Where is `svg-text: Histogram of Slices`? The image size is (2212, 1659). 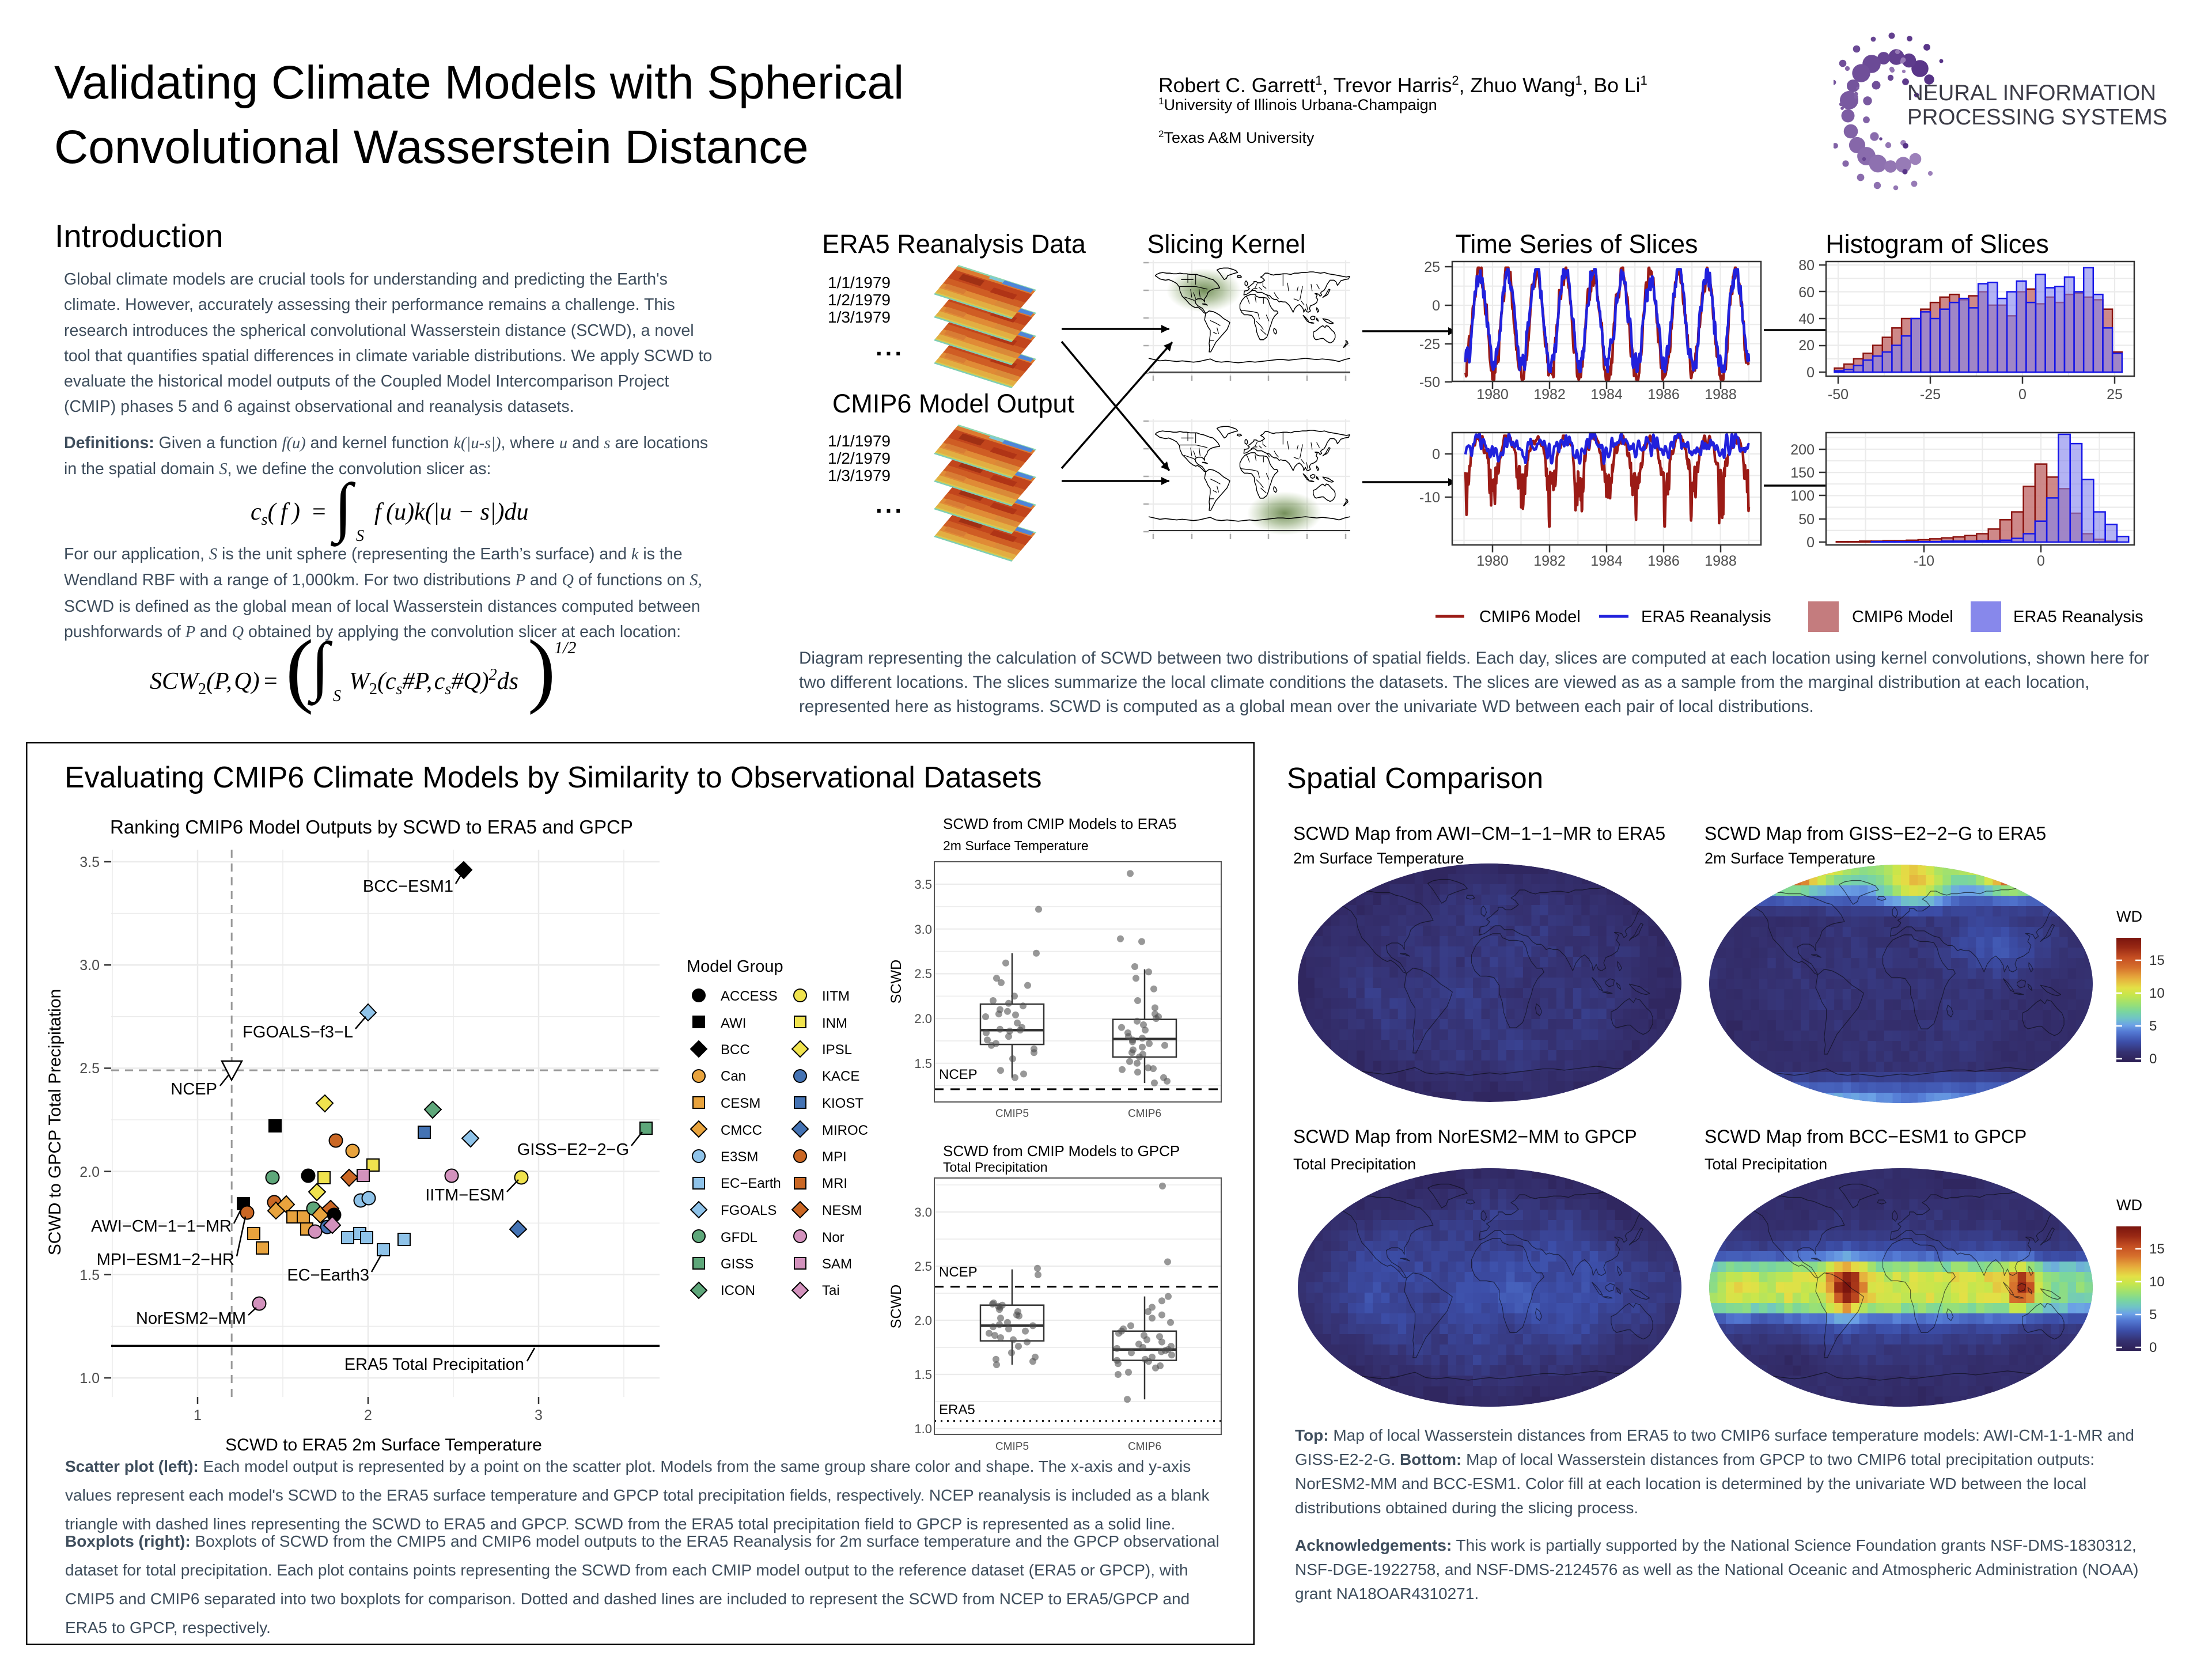 svg-text: Histogram of Slices is located at coordinates (1937, 244).